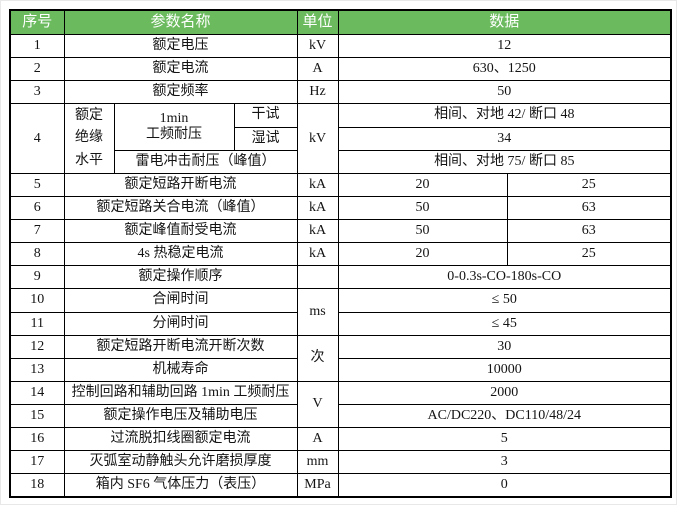 The width and height of the screenshot is (677, 505). What do you see at coordinates (37, 462) in the screenshot?
I see `serial-cell: 17` at bounding box center [37, 462].